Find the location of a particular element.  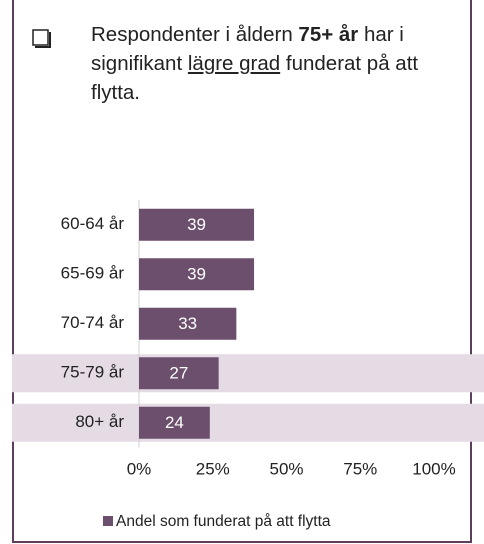

legend-label: Andel som funderat på att flytta is located at coordinates (223, 521).